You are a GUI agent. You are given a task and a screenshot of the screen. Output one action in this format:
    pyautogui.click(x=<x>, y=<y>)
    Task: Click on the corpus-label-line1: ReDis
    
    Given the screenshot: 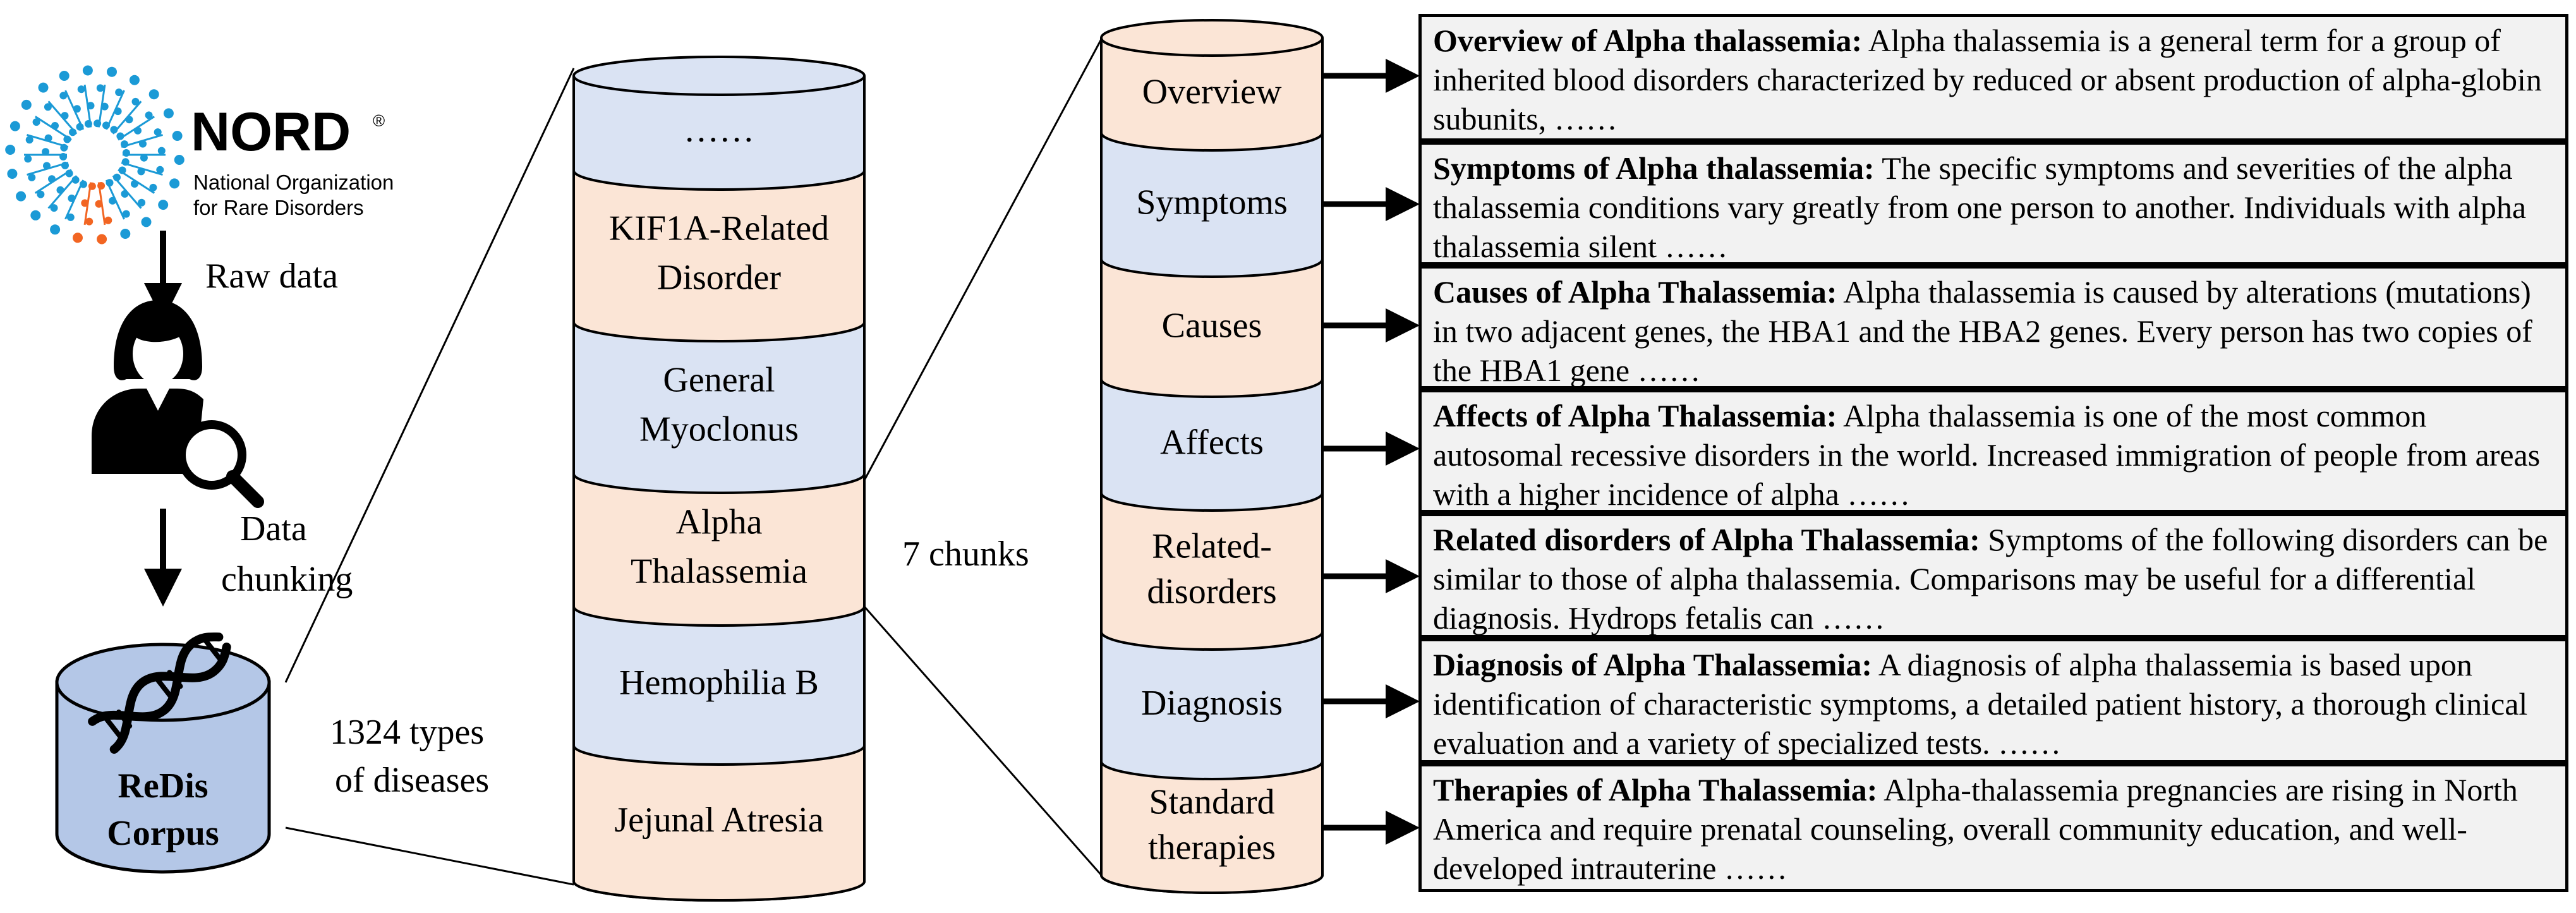 What is the action you would take?
    pyautogui.click(x=163, y=786)
    